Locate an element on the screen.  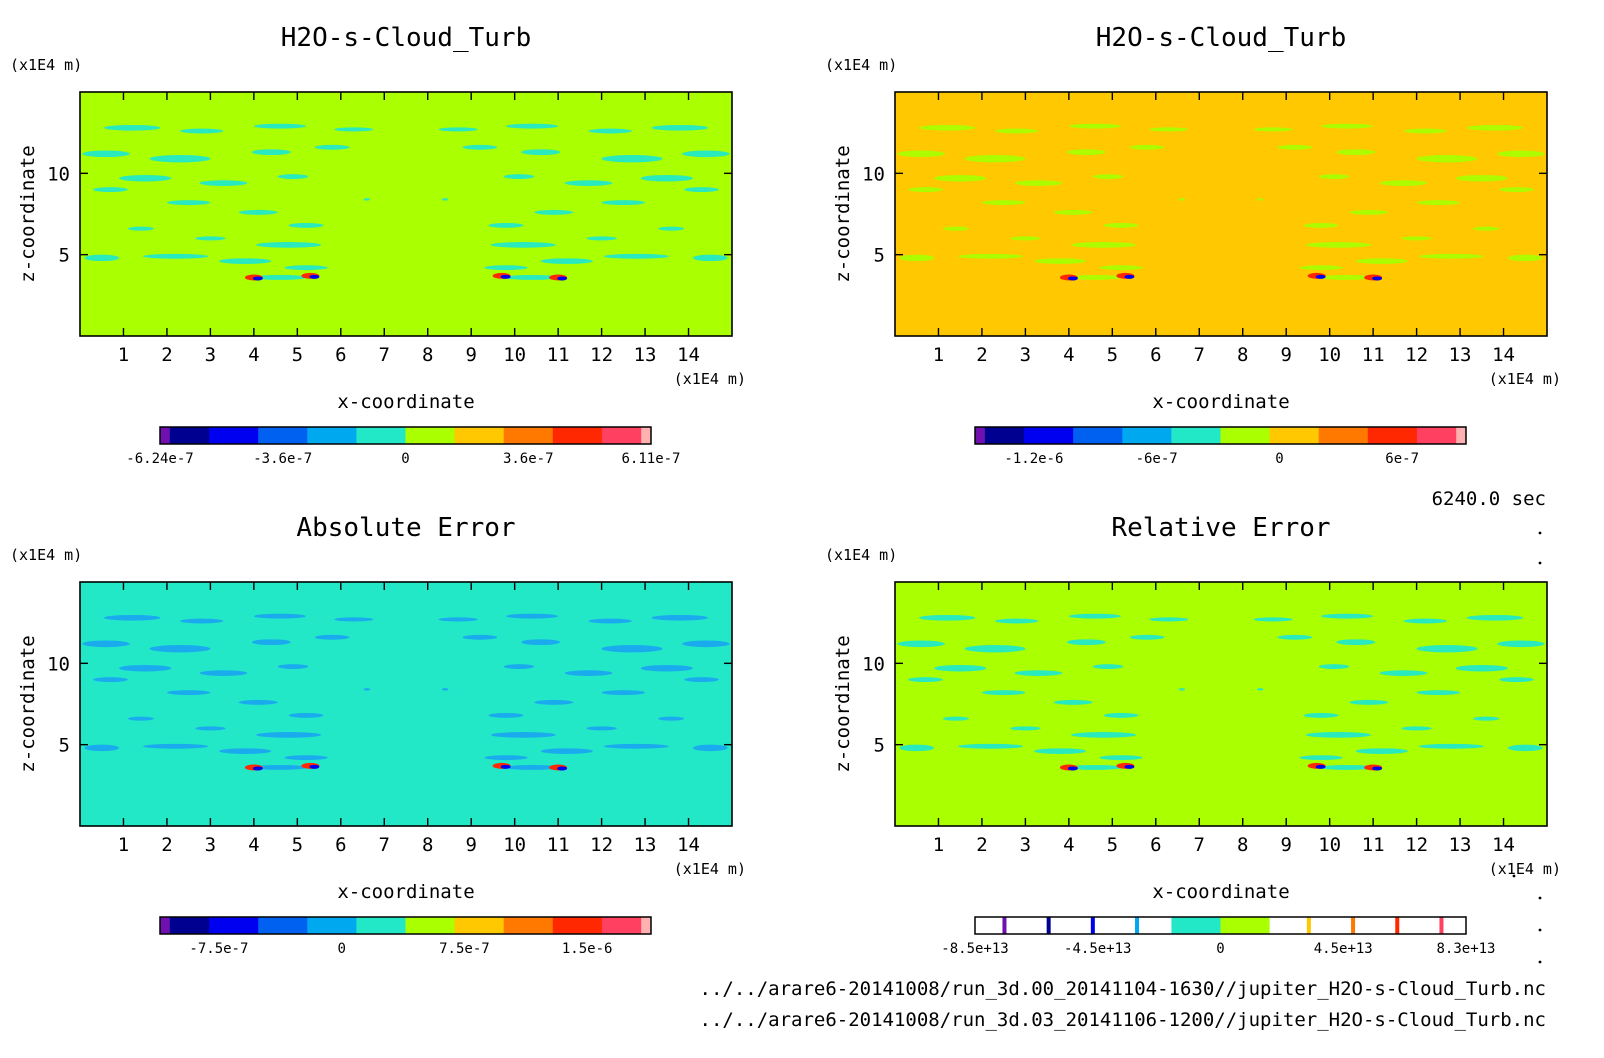
colorbar-tick-label: -6.24e-7 is located at coordinates (159, 459).